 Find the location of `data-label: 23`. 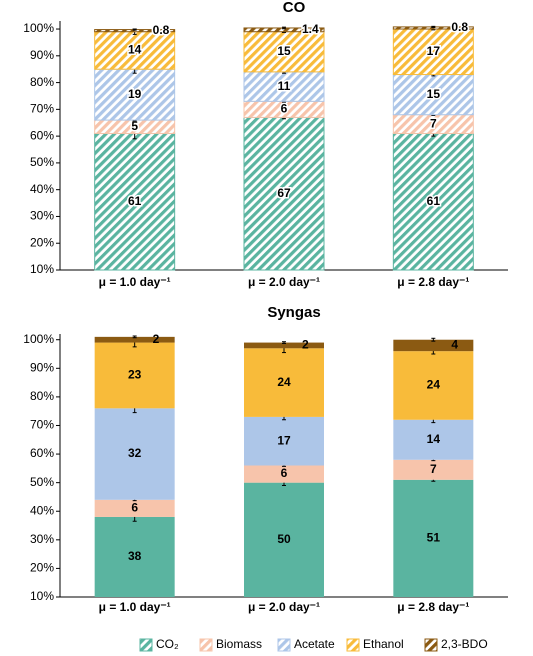

data-label: 23 is located at coordinates (135, 375).